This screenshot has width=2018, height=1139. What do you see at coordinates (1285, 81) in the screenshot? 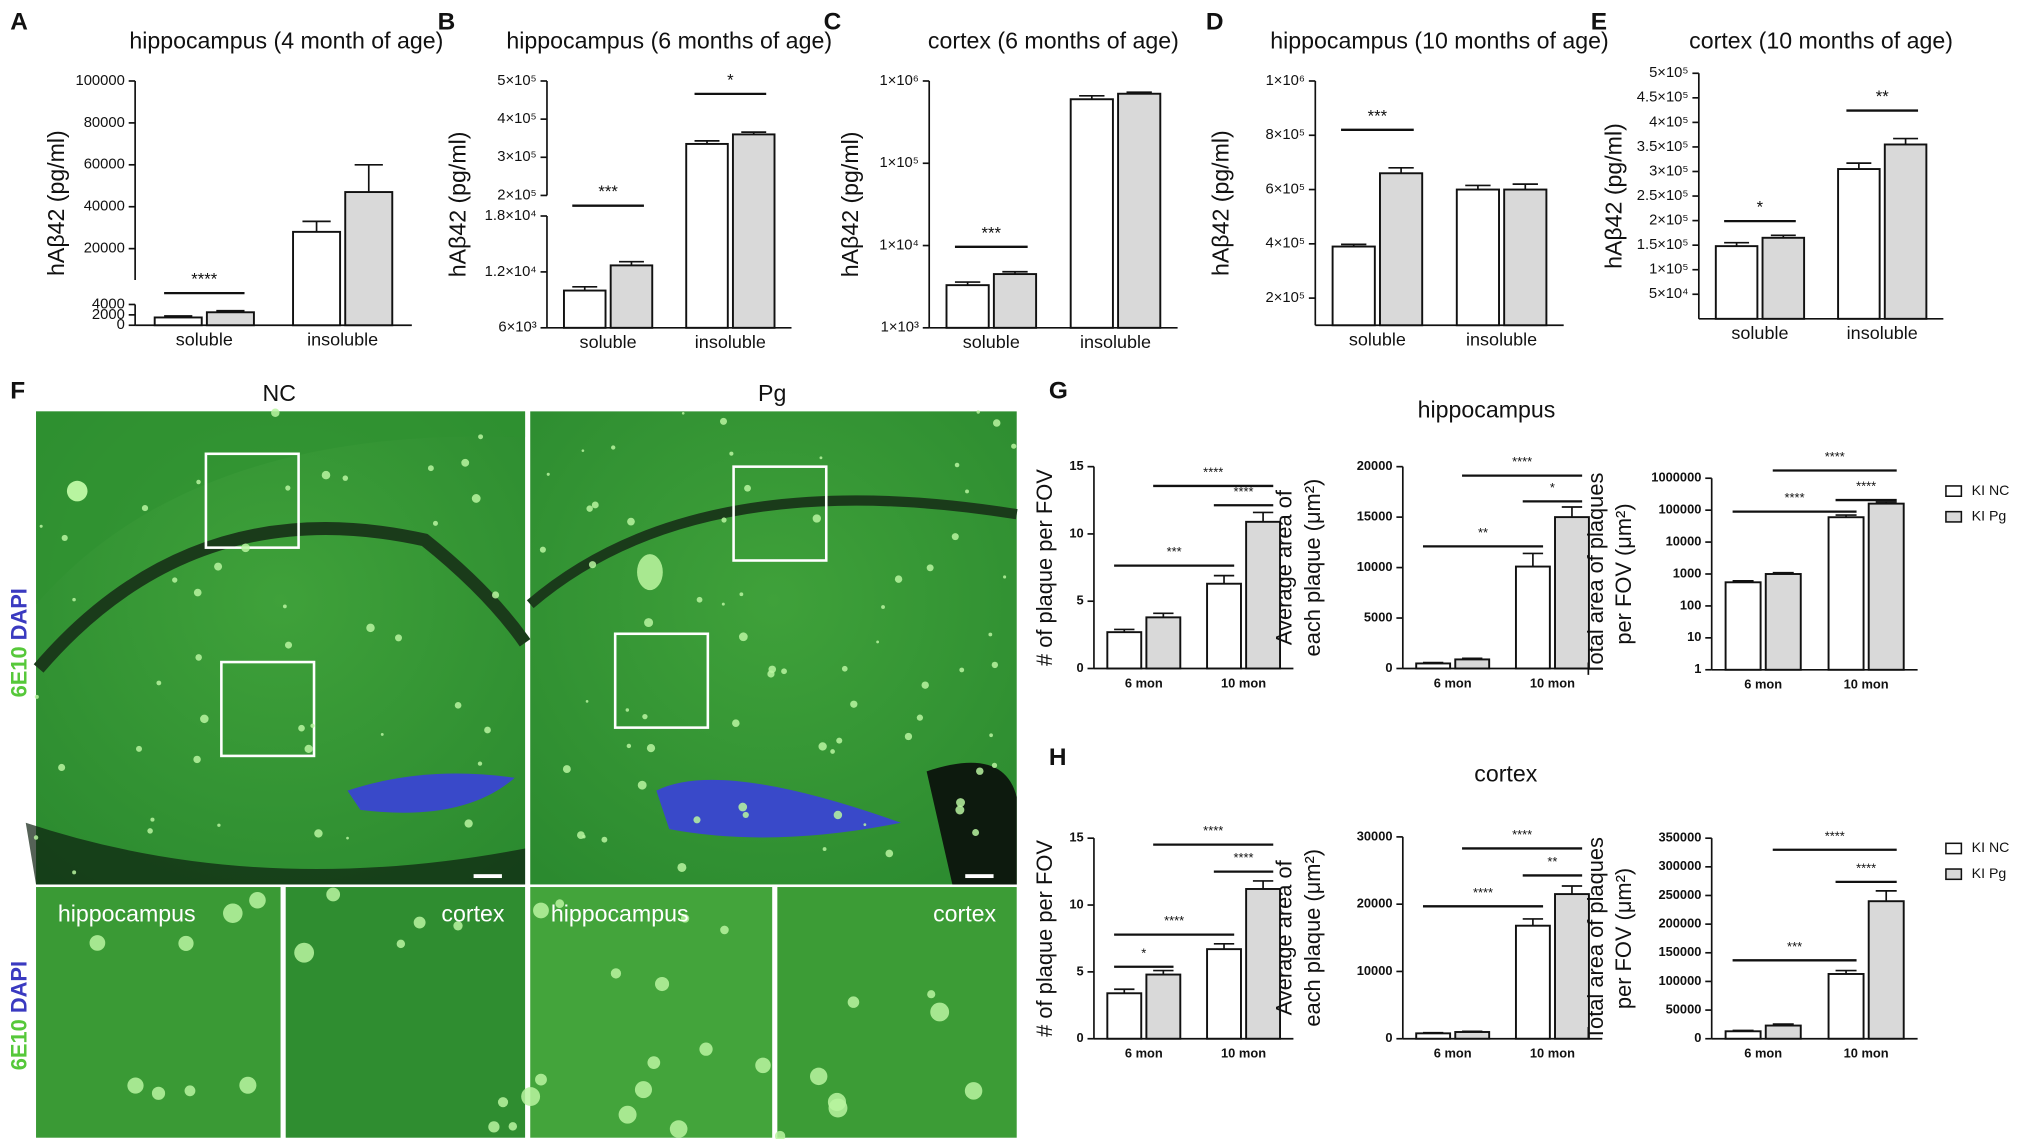
I see `y-tick-label: 1×10⁶` at bounding box center [1285, 81].